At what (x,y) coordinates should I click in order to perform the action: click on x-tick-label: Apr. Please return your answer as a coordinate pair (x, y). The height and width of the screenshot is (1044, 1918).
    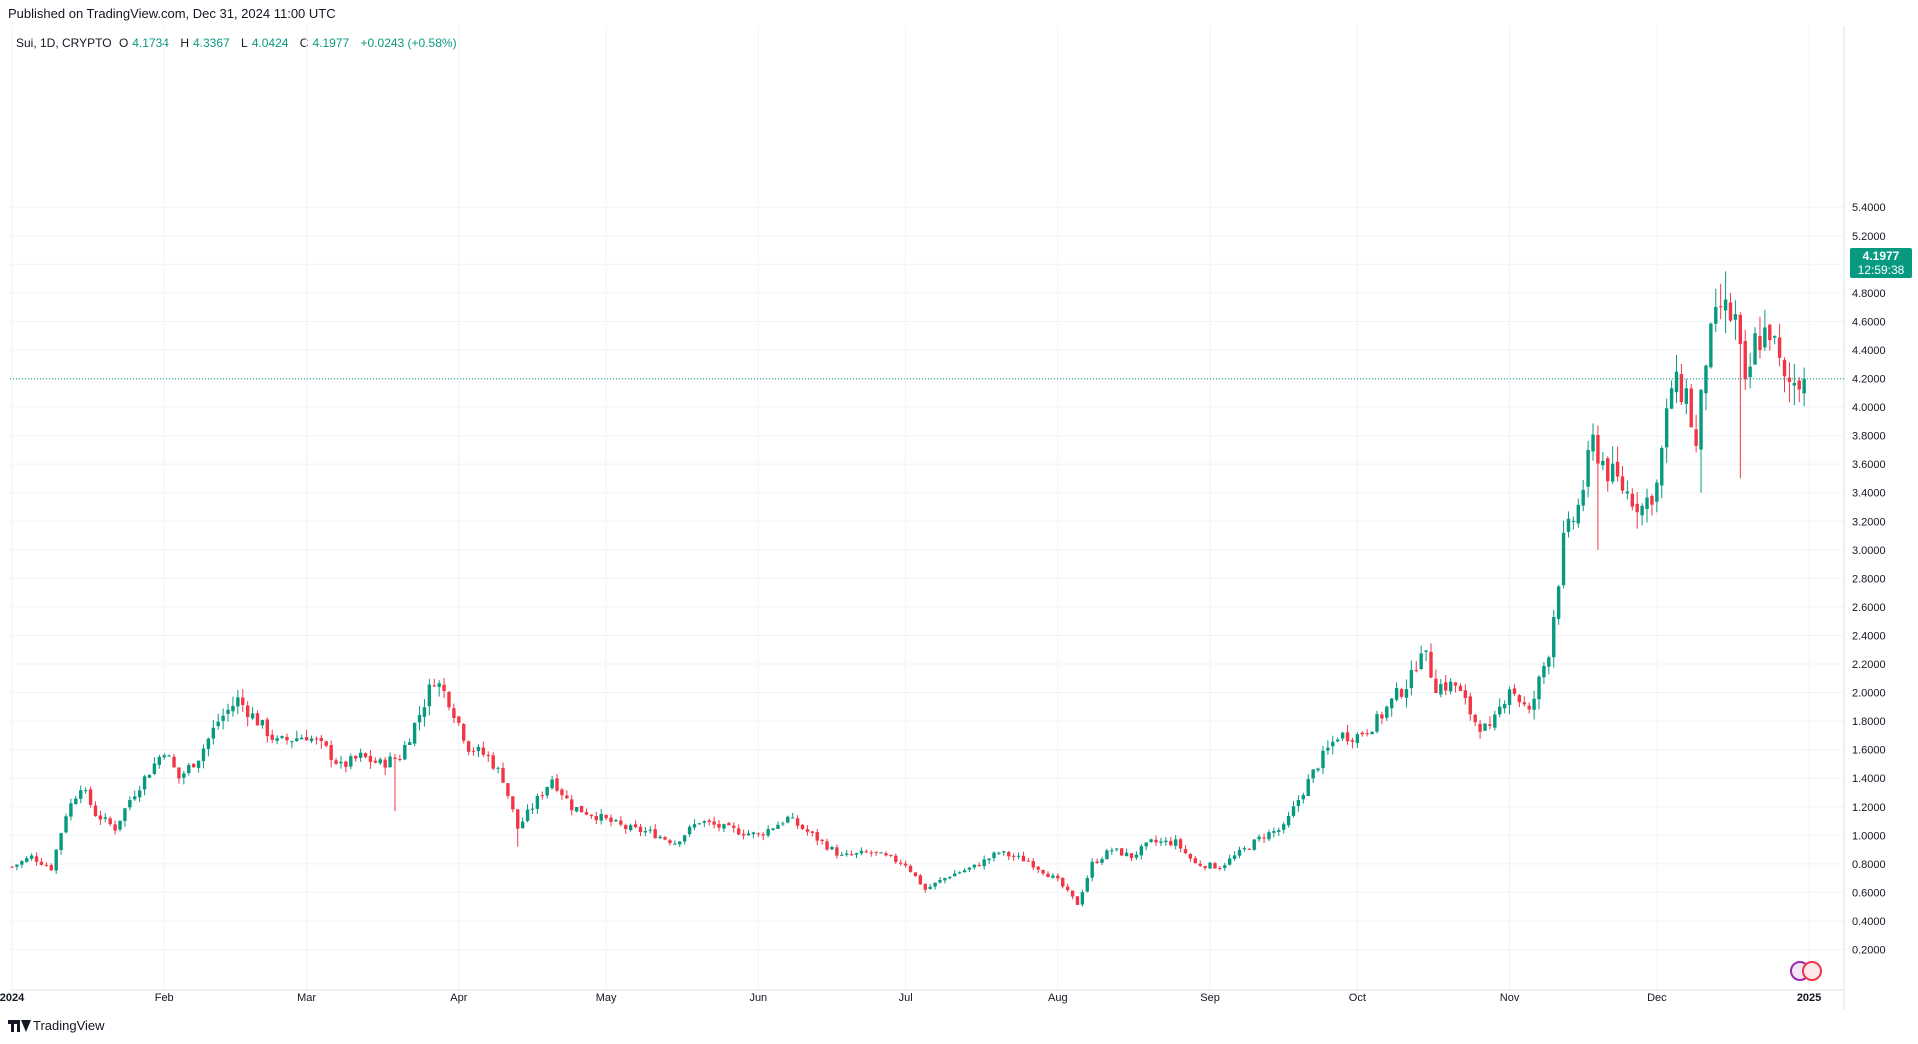
    Looking at the image, I should click on (458, 998).